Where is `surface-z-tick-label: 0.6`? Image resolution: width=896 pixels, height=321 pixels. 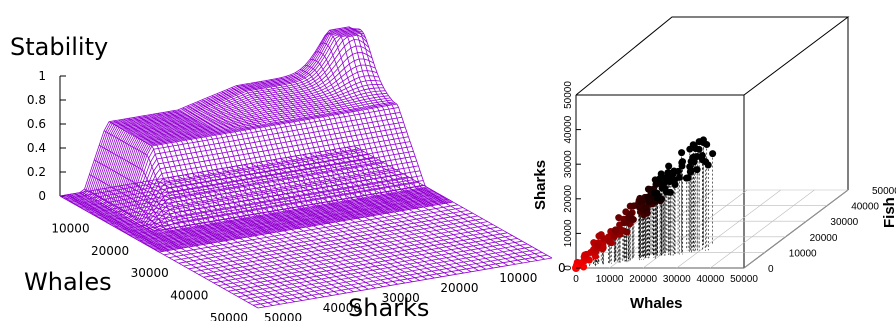
surface-z-tick-label: 0.6 is located at coordinates (36, 124).